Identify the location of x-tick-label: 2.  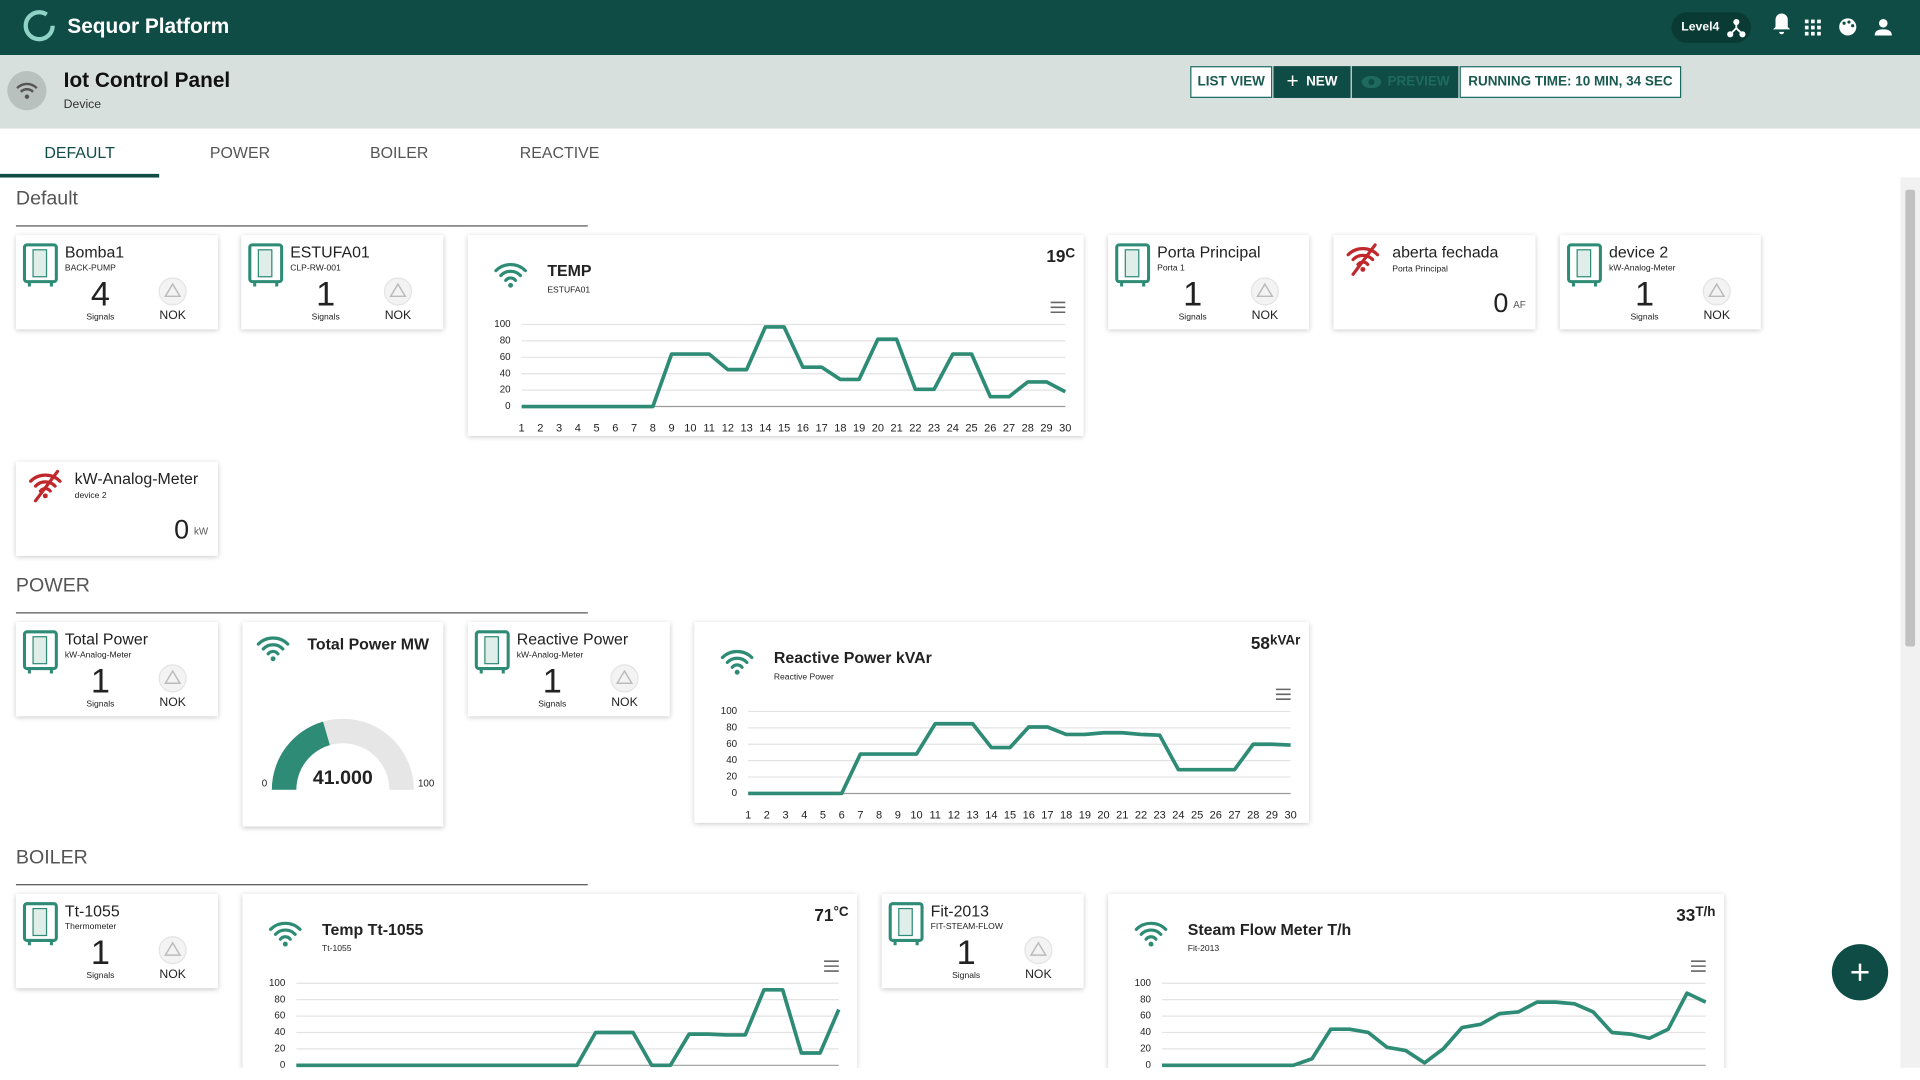
(540, 428).